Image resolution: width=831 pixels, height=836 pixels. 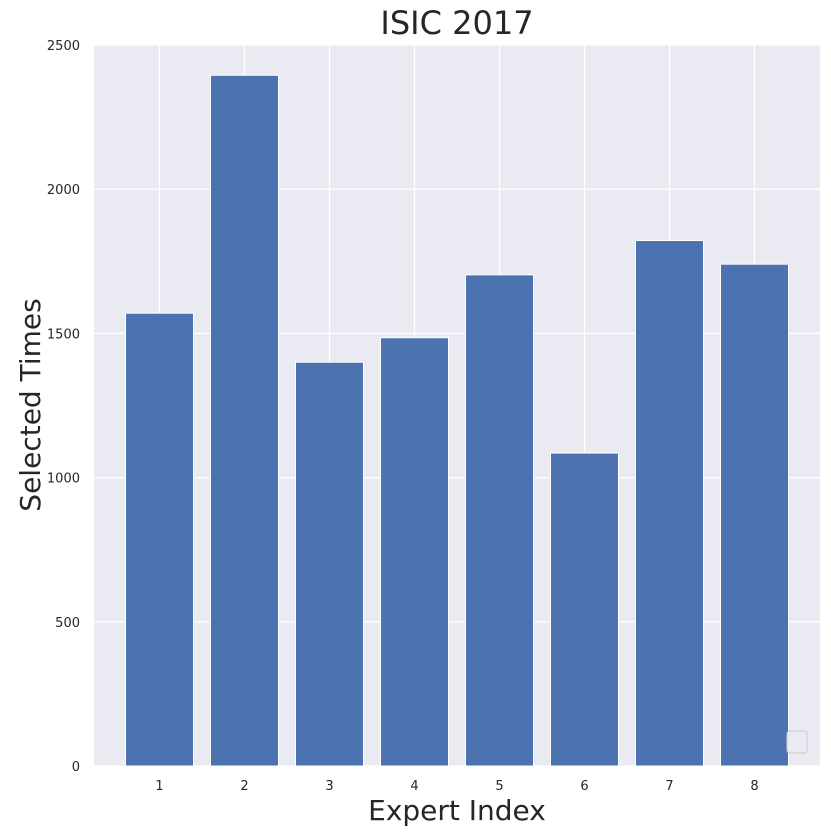 I want to click on x-tick-label: 6, so click(x=584, y=786).